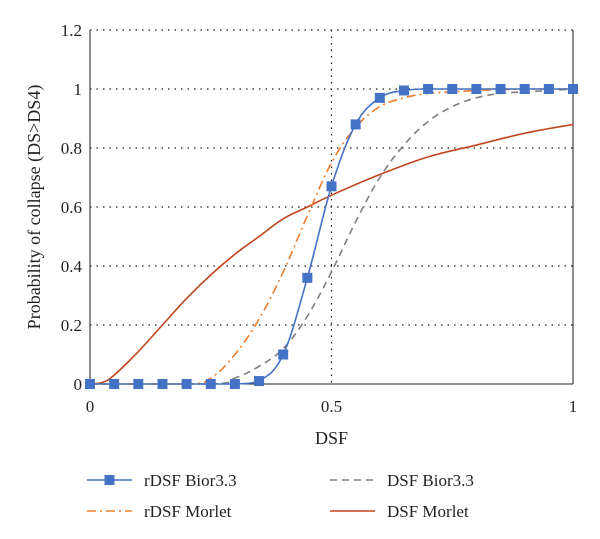 The width and height of the screenshot is (600, 539). Describe the element at coordinates (331, 406) in the screenshot. I see `x-tick-label: 0.5` at that location.